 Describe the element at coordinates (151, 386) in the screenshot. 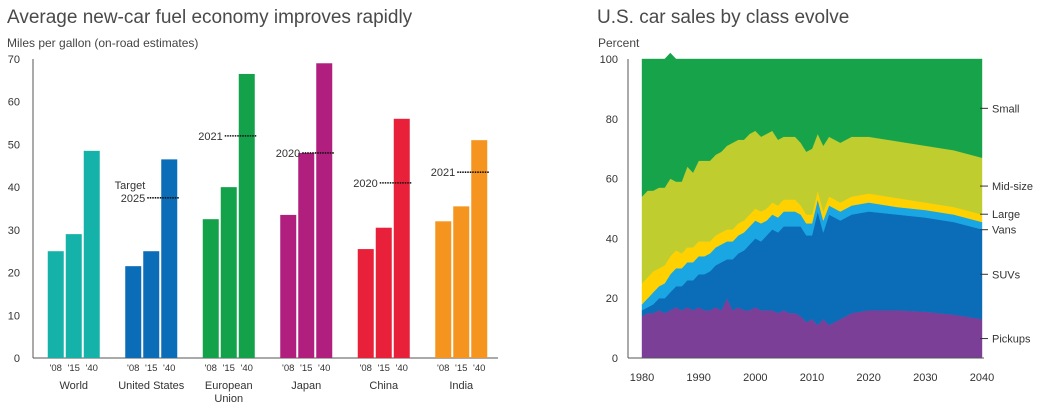

I see `group-label: United States` at that location.